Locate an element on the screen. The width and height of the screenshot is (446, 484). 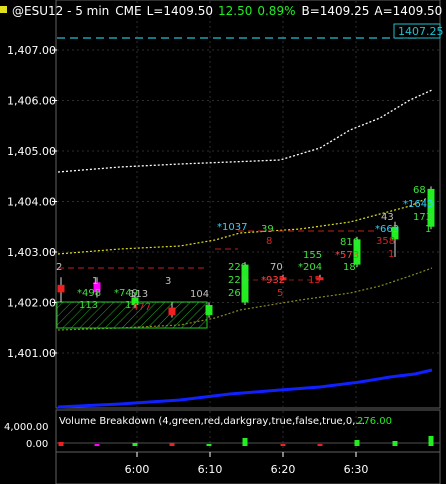
annotation-label: *498 is located at coordinates (89, 293).